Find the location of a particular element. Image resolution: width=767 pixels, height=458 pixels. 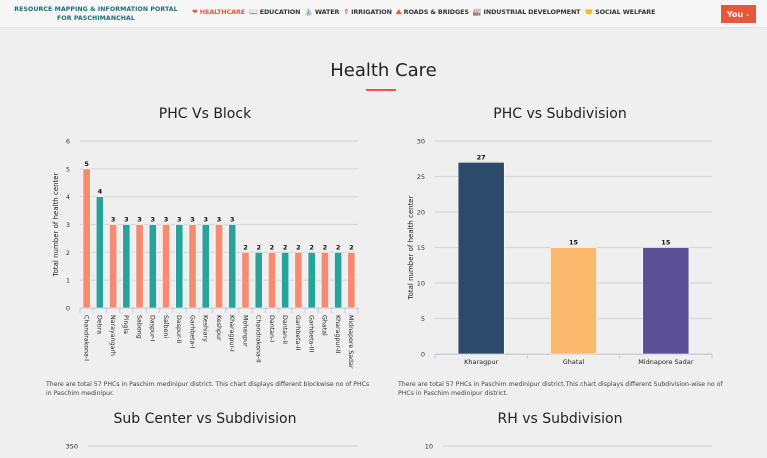

nav-item-irrigation: ⚱ IRRIGATION is located at coordinates (367, 12).